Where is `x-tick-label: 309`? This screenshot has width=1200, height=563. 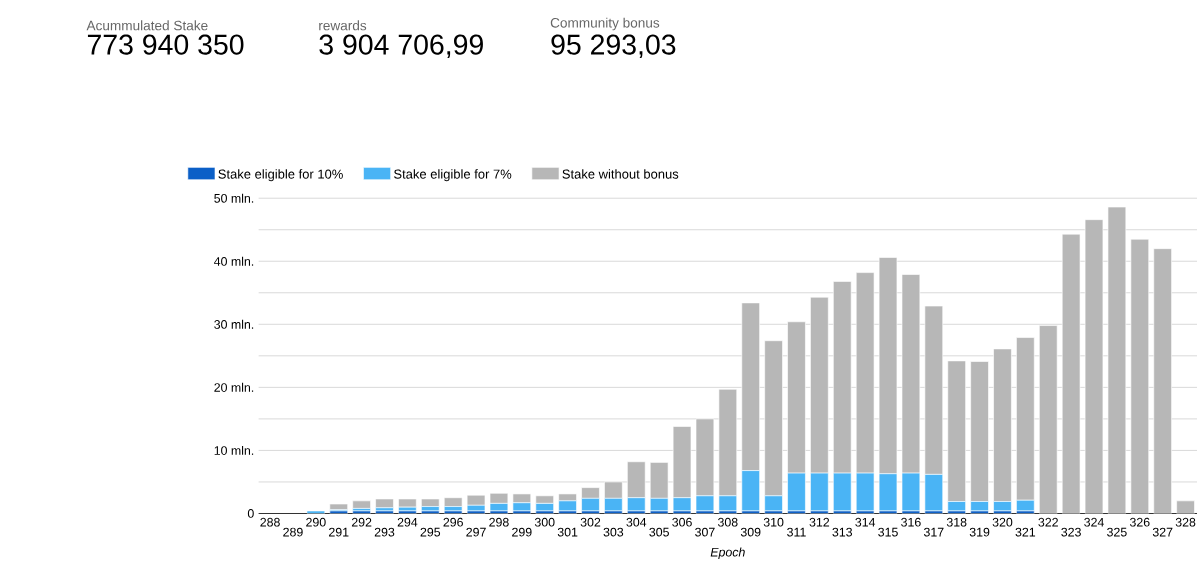
x-tick-label: 309 is located at coordinates (750, 532).